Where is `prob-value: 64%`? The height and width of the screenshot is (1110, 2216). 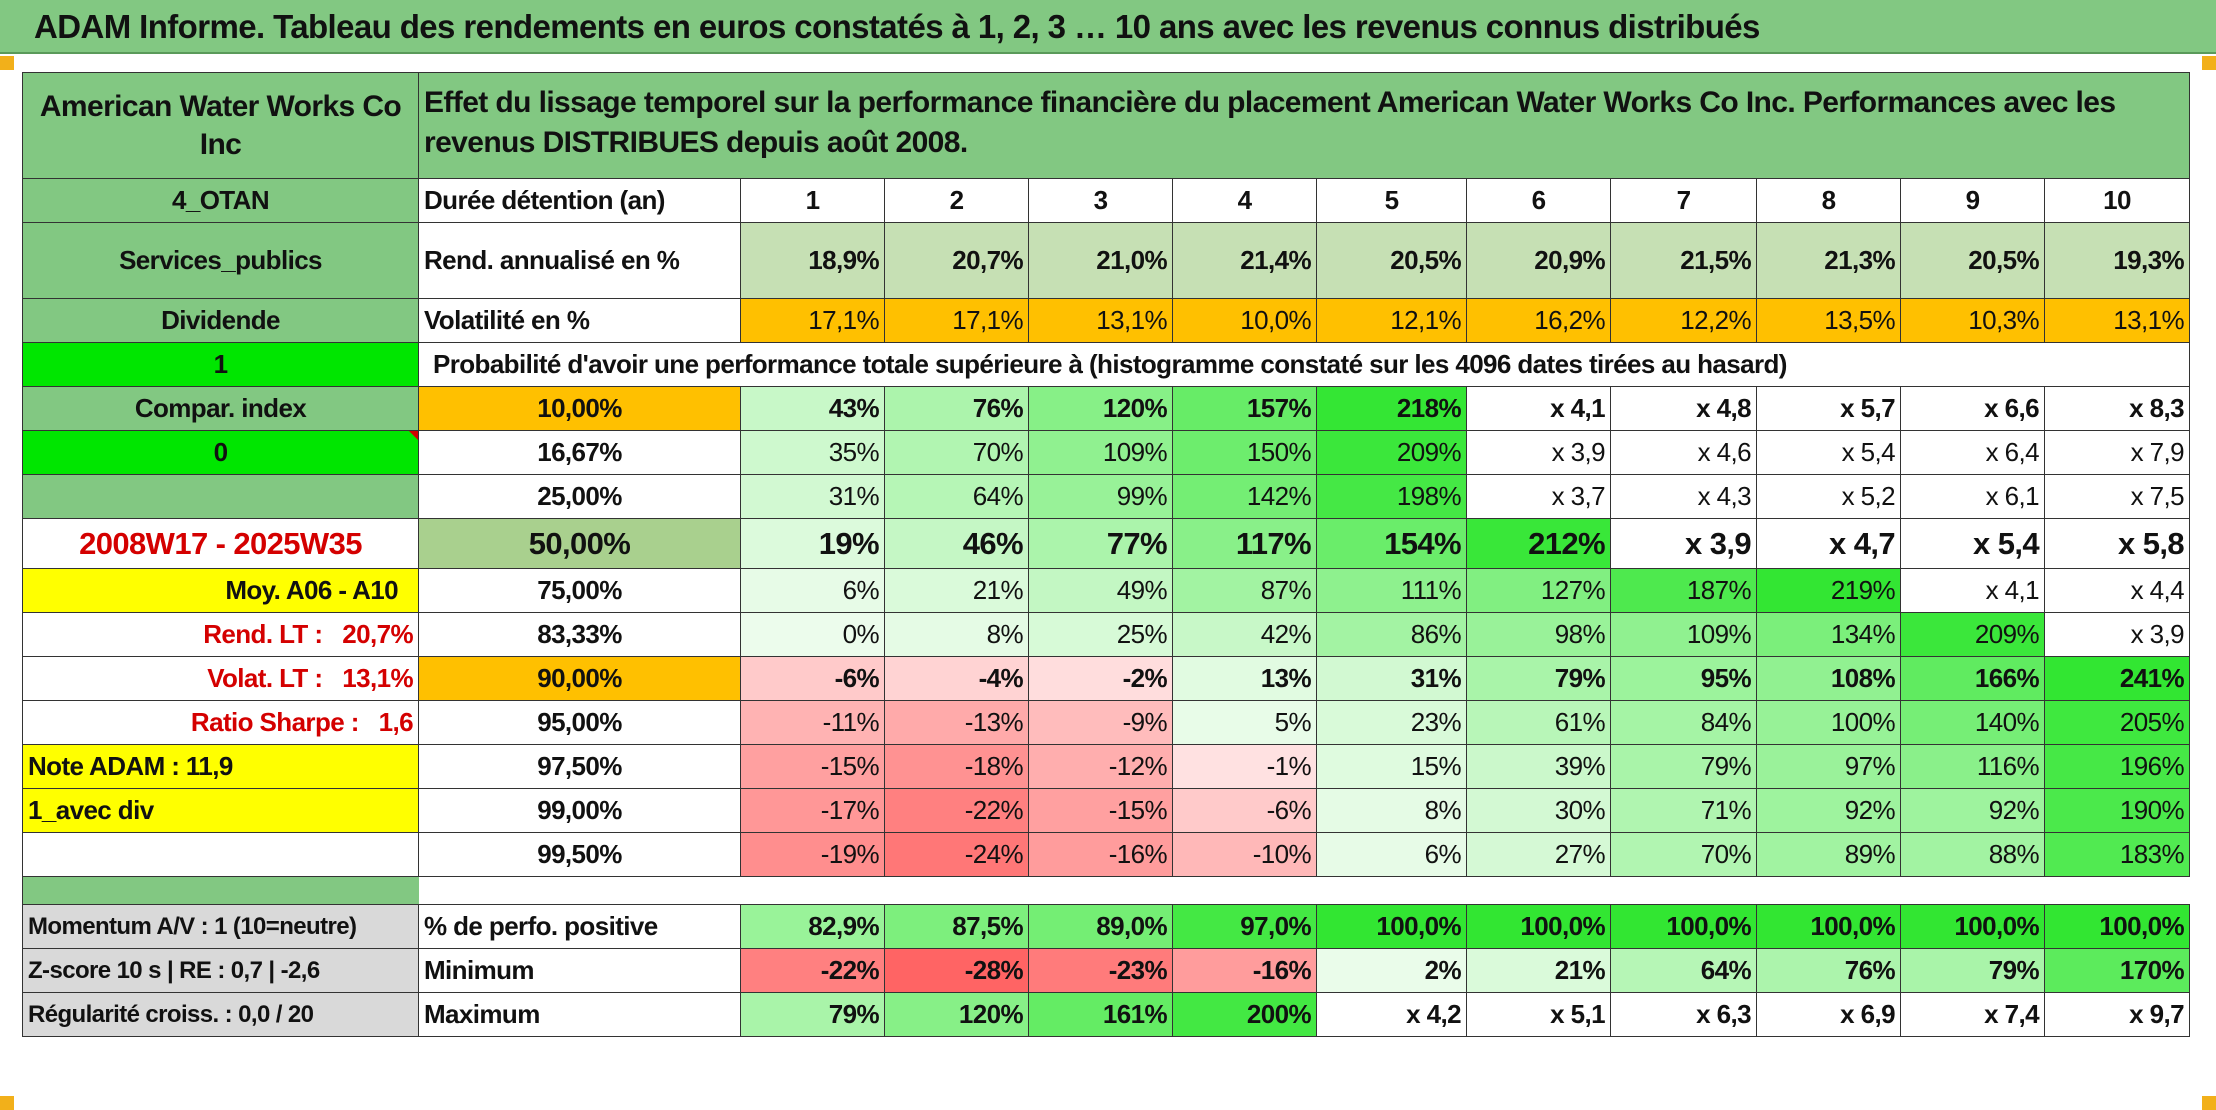 prob-value: 64% is located at coordinates (956, 496).